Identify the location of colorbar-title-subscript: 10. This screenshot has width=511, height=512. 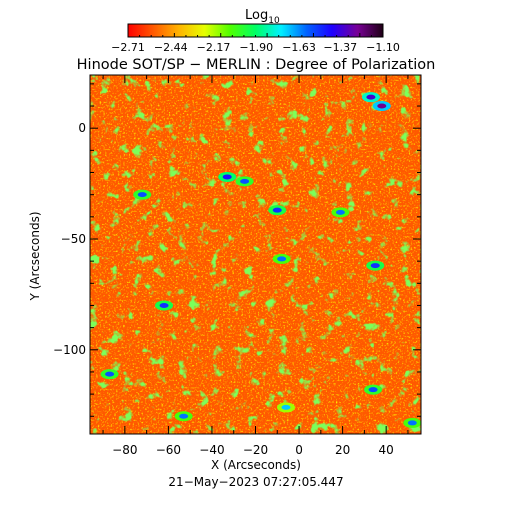
(274, 21).